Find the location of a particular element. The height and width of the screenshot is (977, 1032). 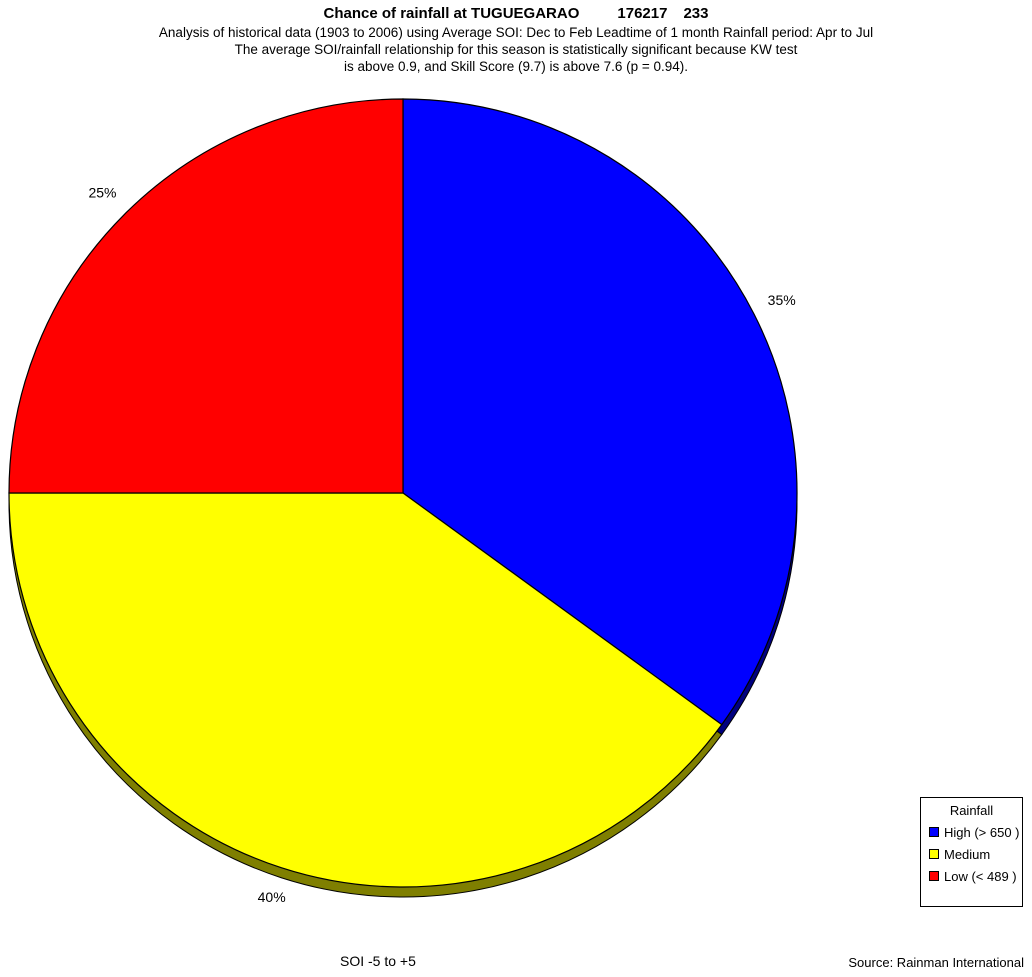

source-label: Source: Rainman International is located at coordinates (936, 962).